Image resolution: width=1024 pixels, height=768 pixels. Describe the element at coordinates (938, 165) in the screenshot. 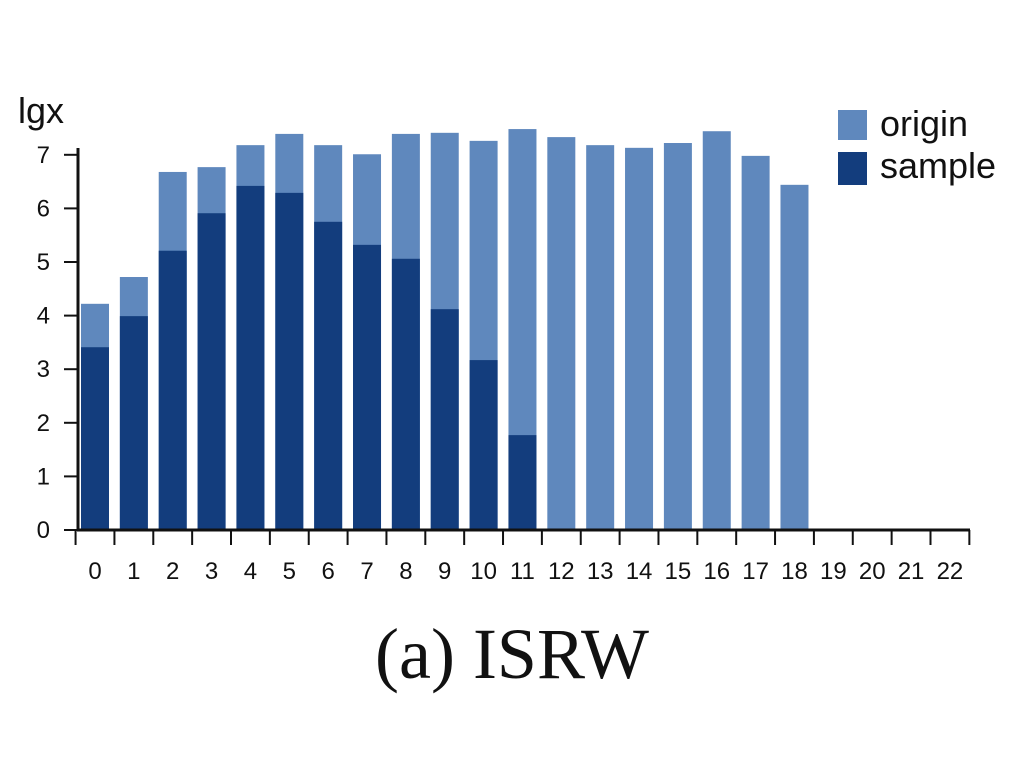

I see `legend-label-sample: sample` at that location.